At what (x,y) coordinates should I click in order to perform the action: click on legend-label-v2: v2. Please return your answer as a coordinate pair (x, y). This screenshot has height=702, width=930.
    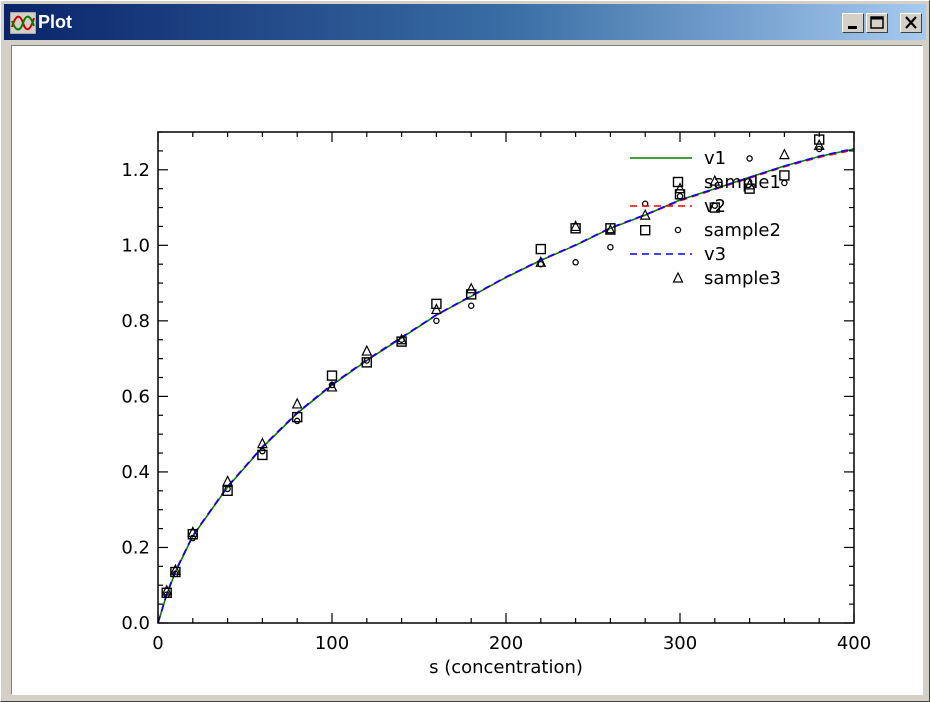
    Looking at the image, I should click on (715, 206).